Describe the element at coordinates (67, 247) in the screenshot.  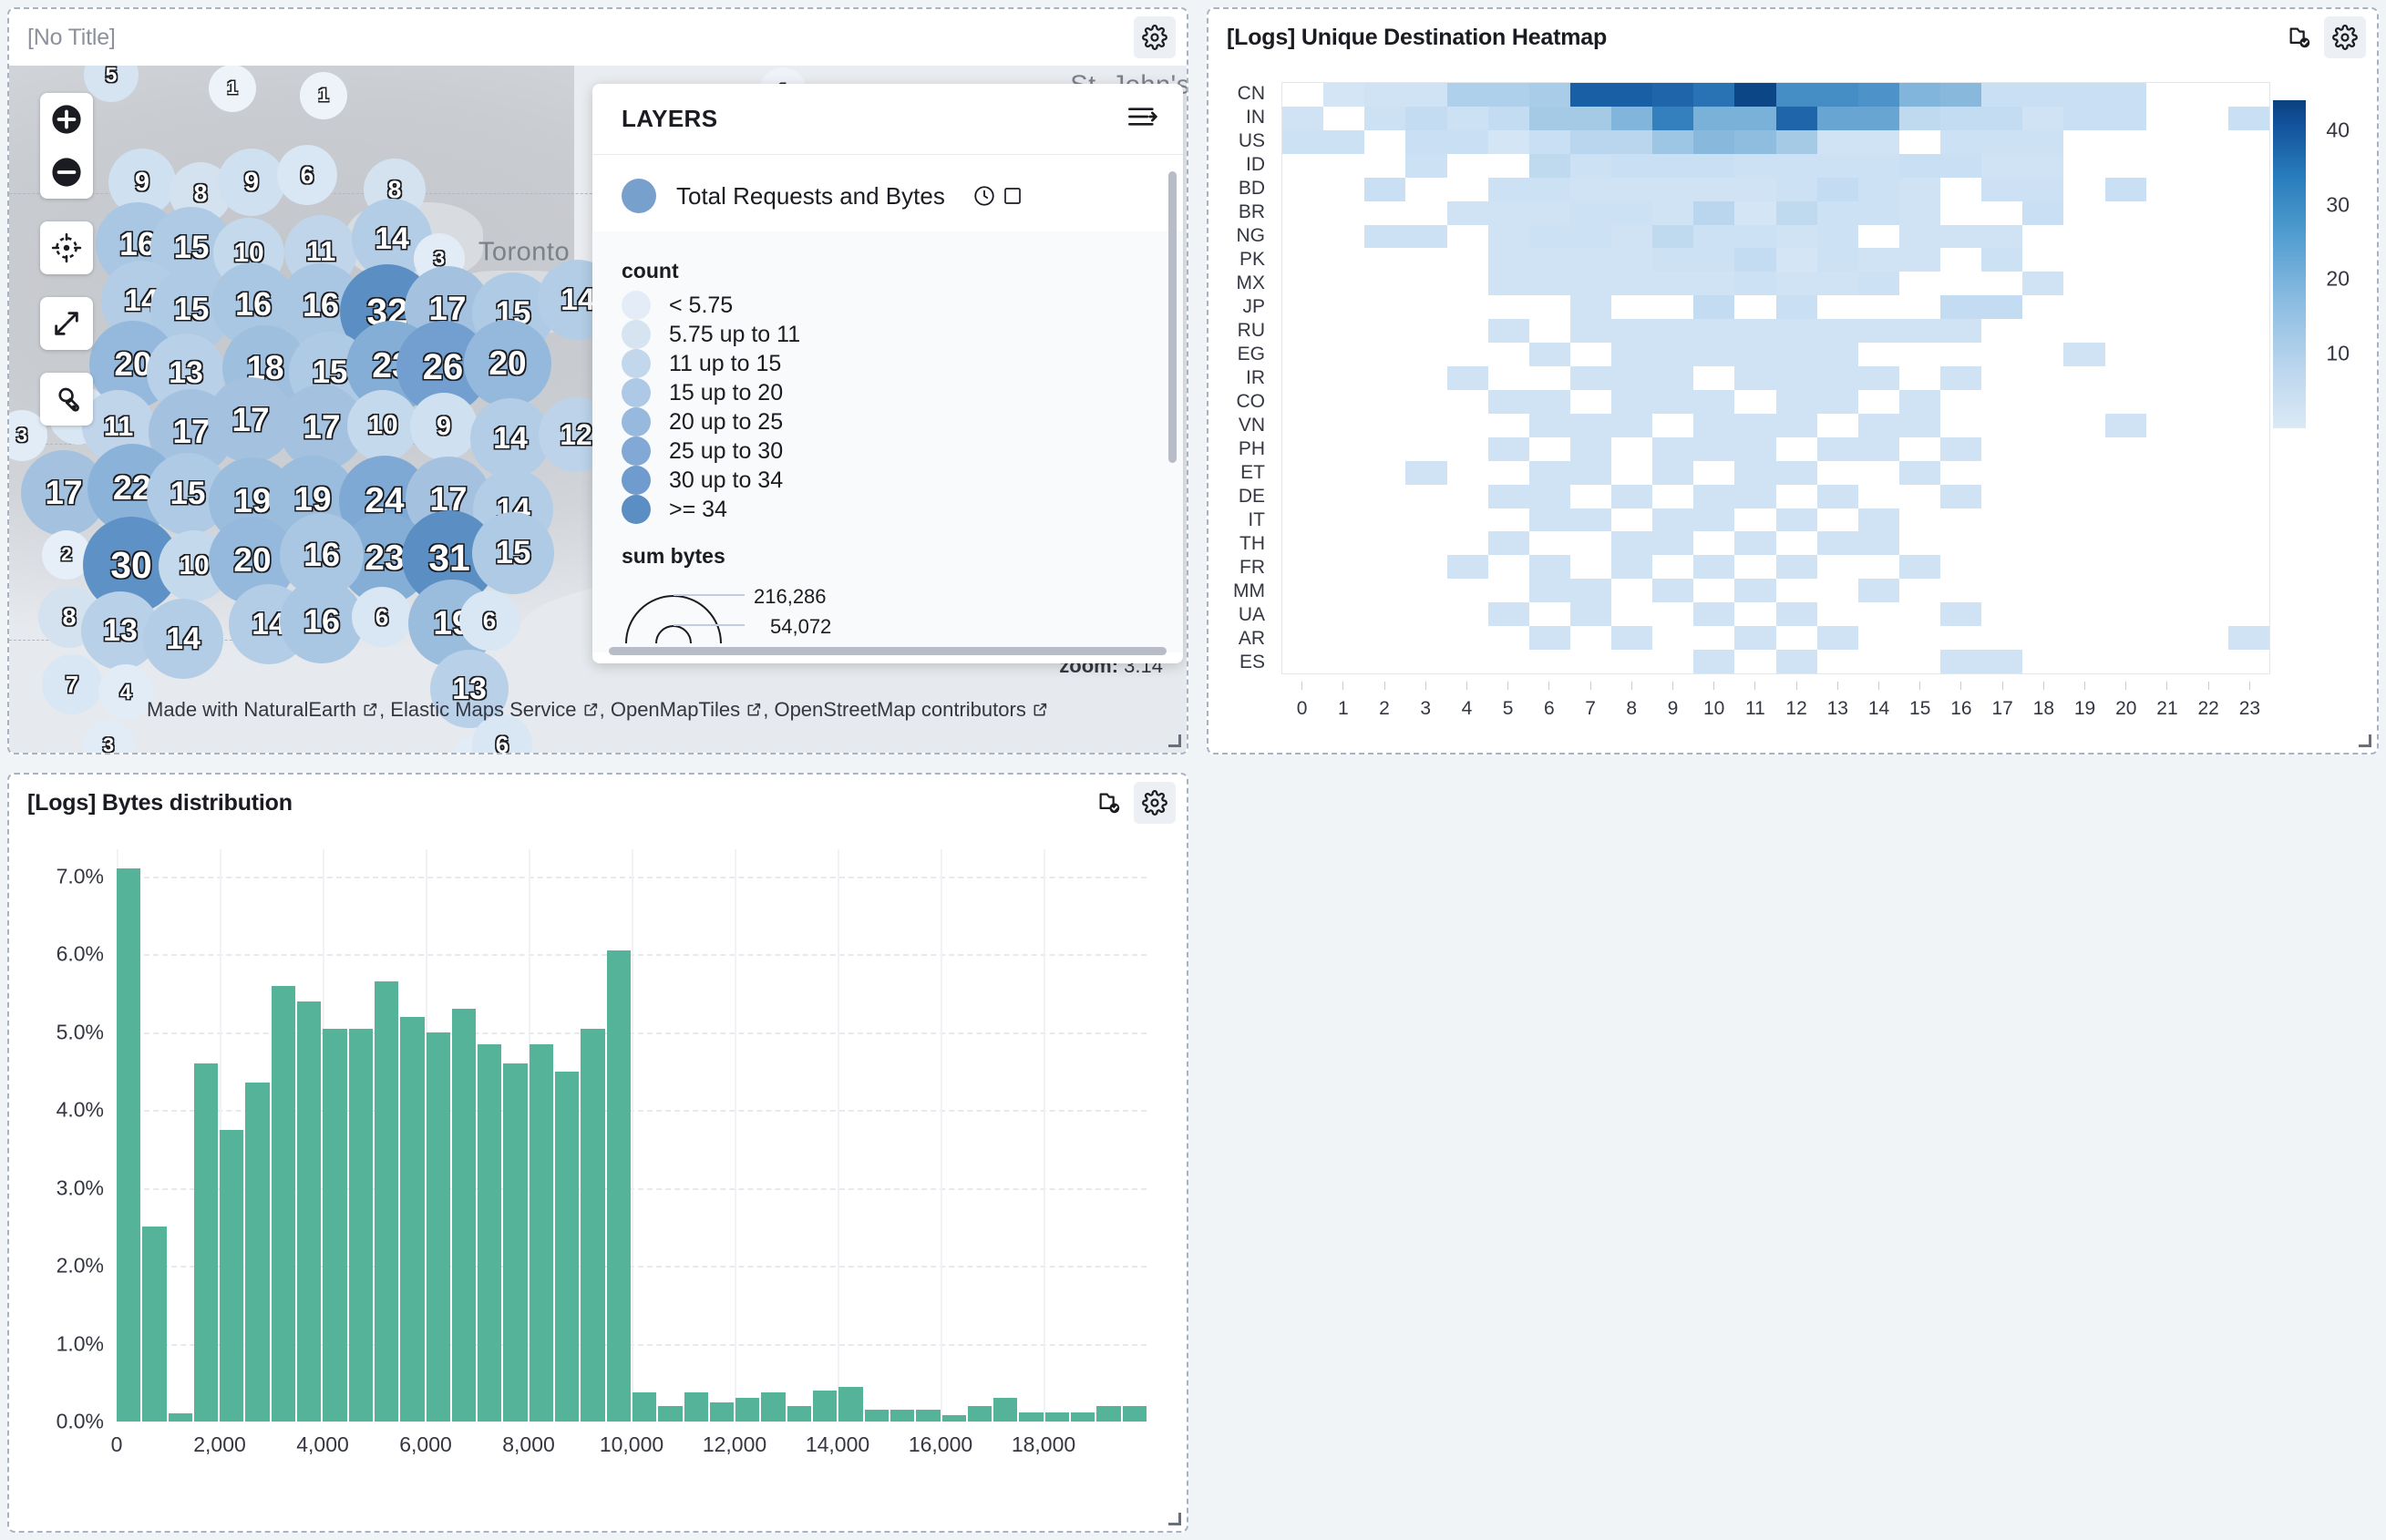
I see `crosshair-icon` at that location.